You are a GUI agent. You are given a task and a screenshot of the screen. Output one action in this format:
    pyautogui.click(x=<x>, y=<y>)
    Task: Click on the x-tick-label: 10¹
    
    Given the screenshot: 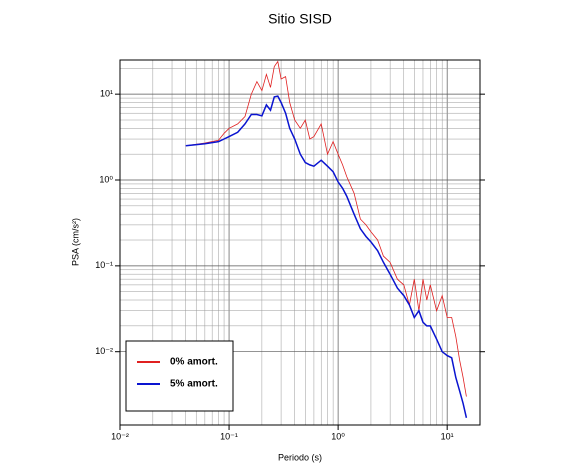 What is the action you would take?
    pyautogui.click(x=447, y=436)
    